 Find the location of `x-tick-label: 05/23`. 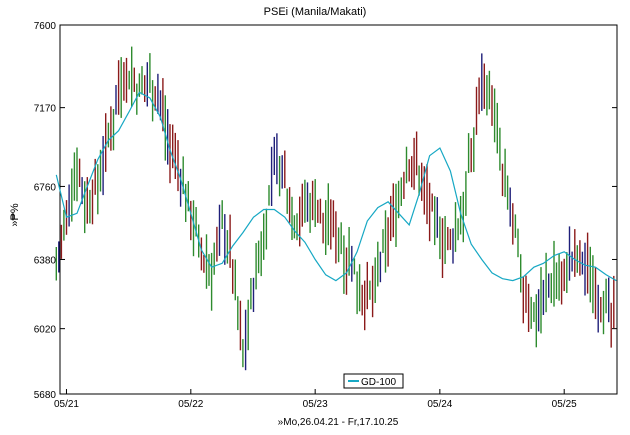

x-tick-label: 05/23 is located at coordinates (315, 404).